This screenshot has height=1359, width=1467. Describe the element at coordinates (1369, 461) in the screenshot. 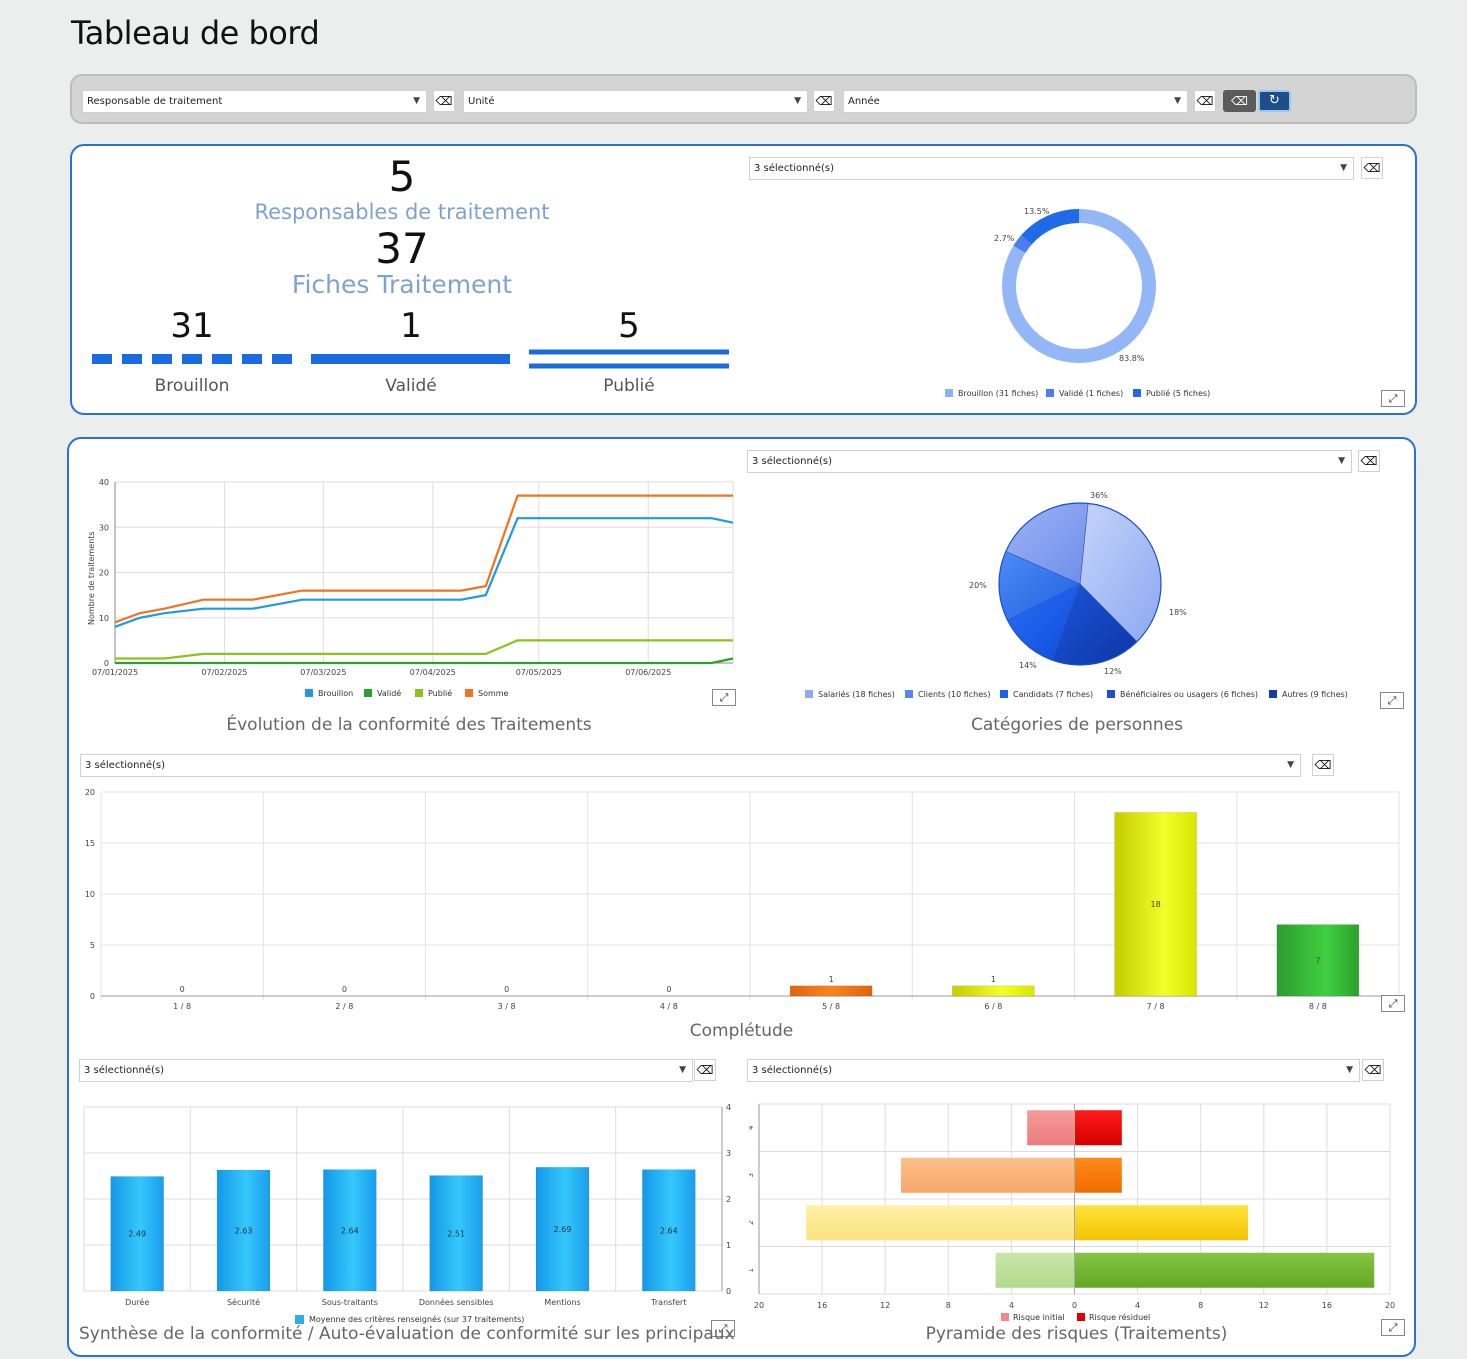

I see `pie-eraser-icon: ⌫` at that location.